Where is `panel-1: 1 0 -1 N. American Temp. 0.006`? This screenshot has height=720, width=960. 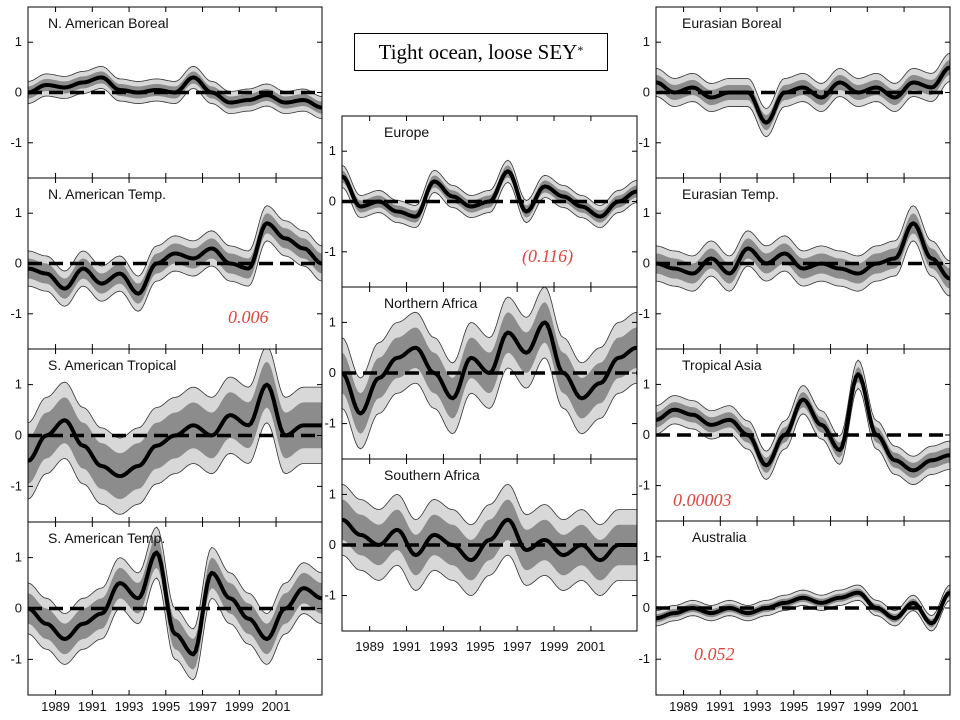 panel-1: 1 0 -1 N. American Temp. 0.006 is located at coordinates (166, 263).